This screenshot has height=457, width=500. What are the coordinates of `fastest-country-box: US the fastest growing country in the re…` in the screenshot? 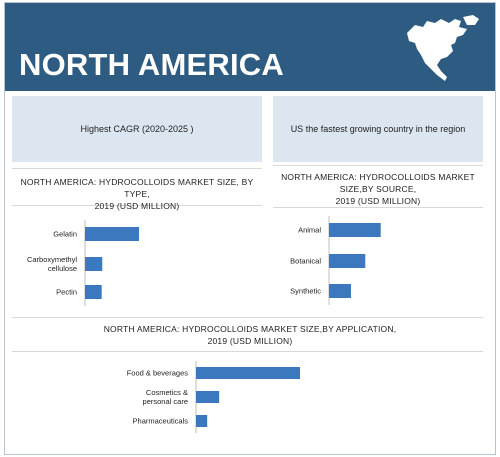 It's located at (378, 129).